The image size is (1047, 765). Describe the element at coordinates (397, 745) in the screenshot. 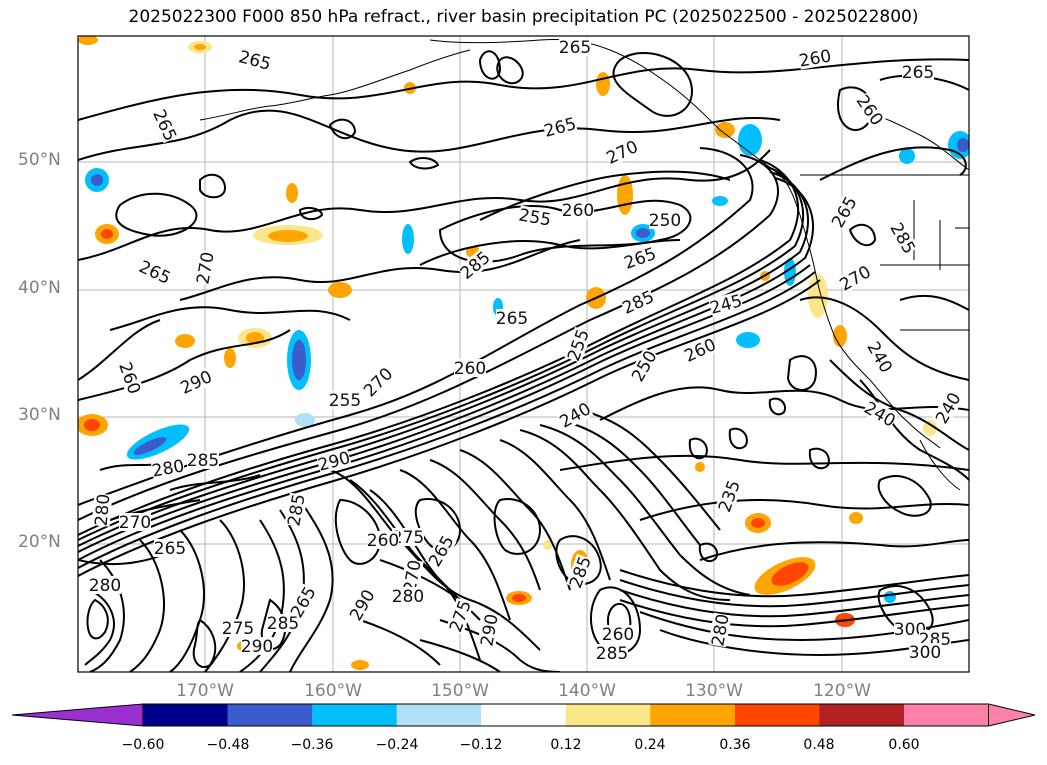

I see `colorbar-tick-label: −0.24` at that location.